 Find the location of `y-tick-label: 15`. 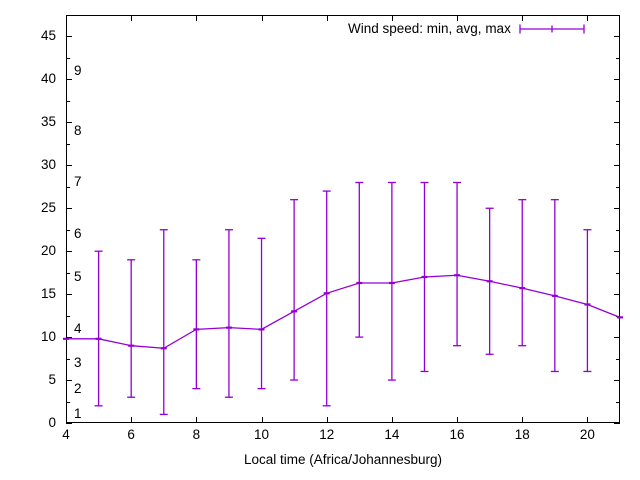

y-tick-label: 15 is located at coordinates (48, 294).